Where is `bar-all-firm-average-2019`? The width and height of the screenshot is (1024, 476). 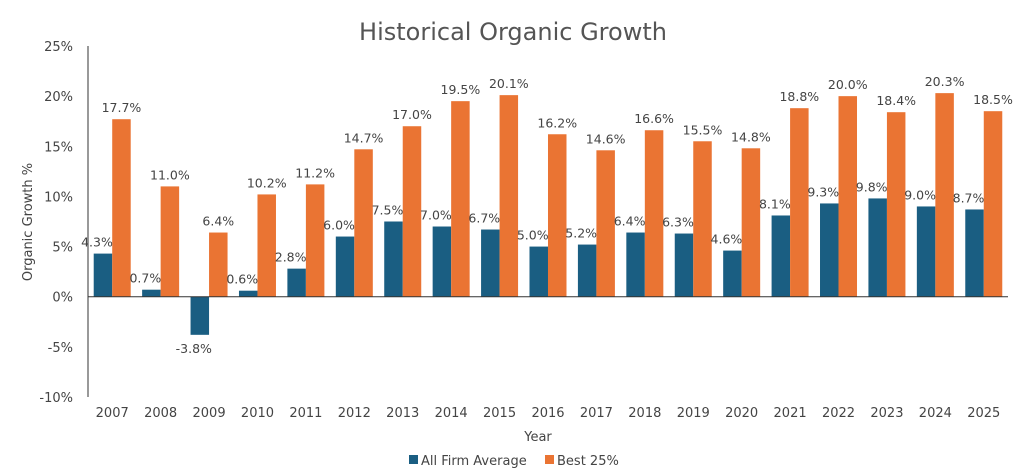
bar-all-firm-average-2019 is located at coordinates (684, 265).